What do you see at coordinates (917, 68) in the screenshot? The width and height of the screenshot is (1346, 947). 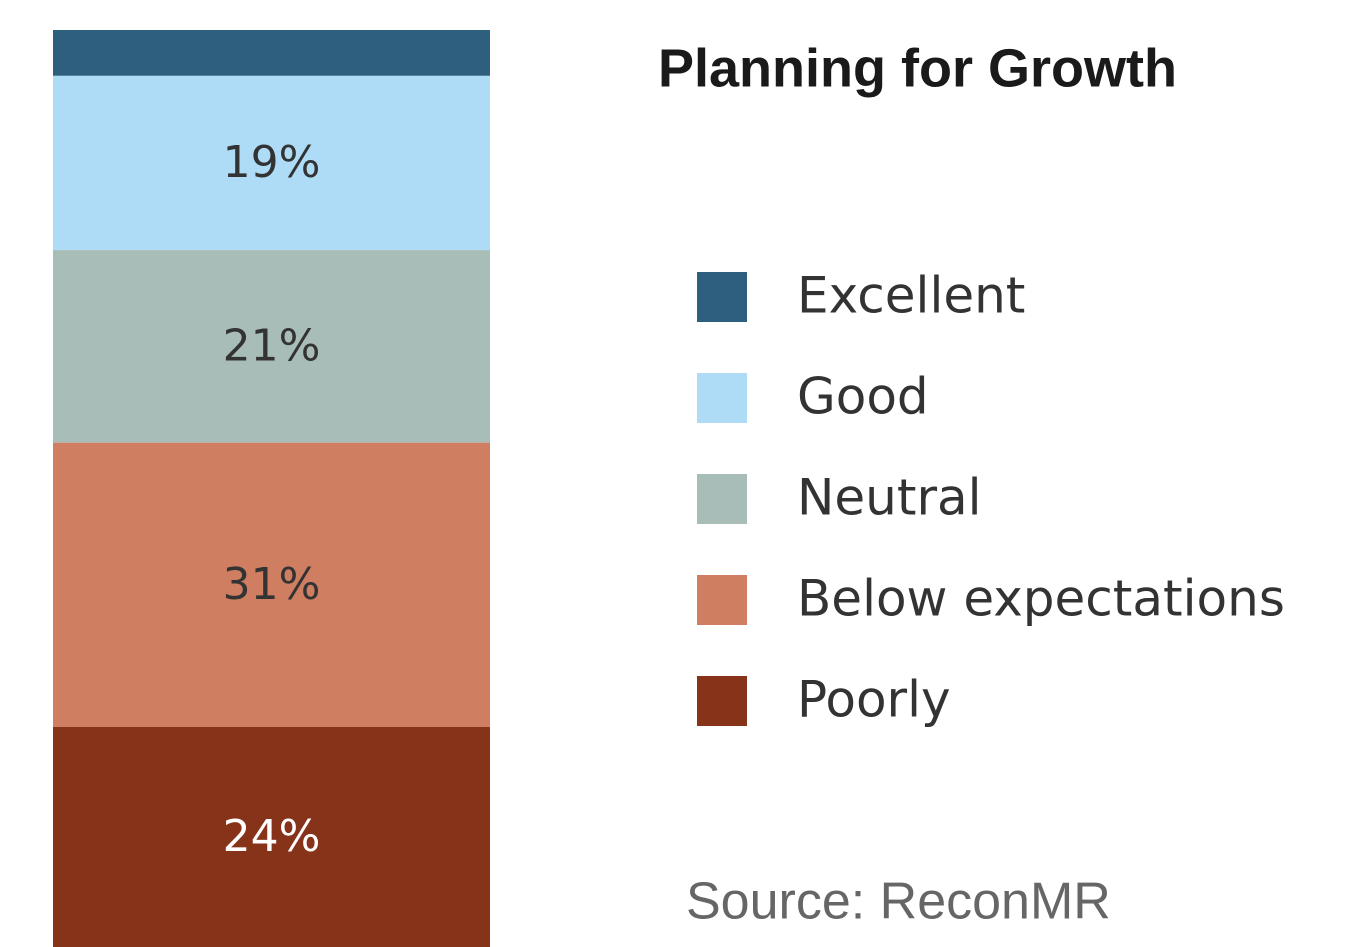 I see `chart-title: Planning for Growth` at bounding box center [917, 68].